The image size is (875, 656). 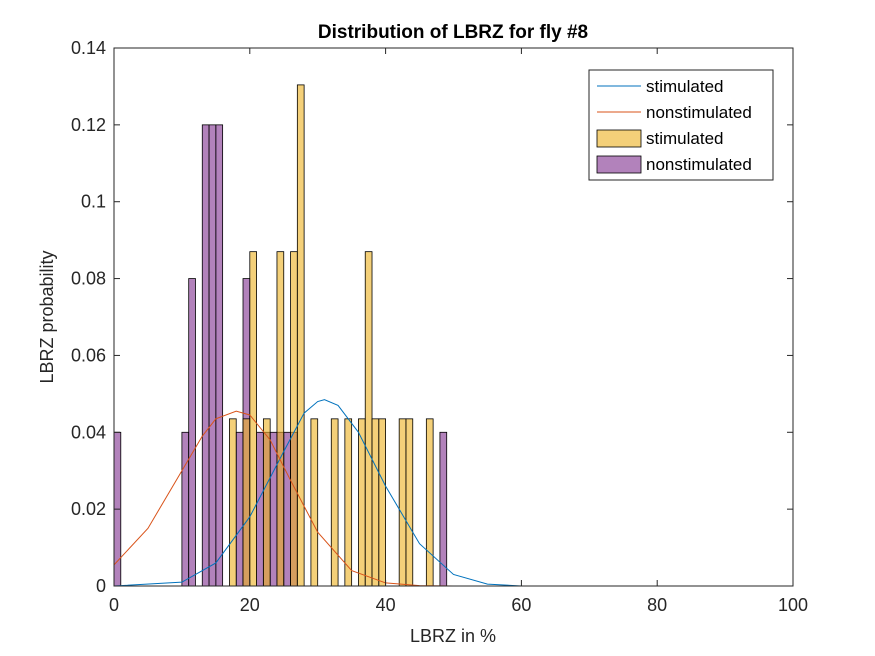 What do you see at coordinates (101, 586) in the screenshot?
I see `y-tick-label: 0` at bounding box center [101, 586].